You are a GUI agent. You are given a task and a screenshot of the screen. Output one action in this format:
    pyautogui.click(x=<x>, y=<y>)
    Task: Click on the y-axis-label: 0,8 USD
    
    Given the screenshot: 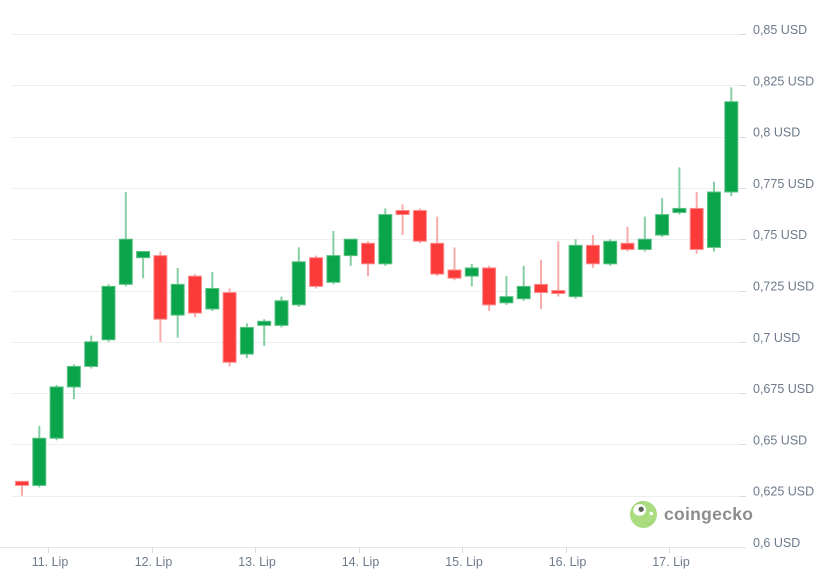 What is the action you would take?
    pyautogui.click(x=776, y=133)
    